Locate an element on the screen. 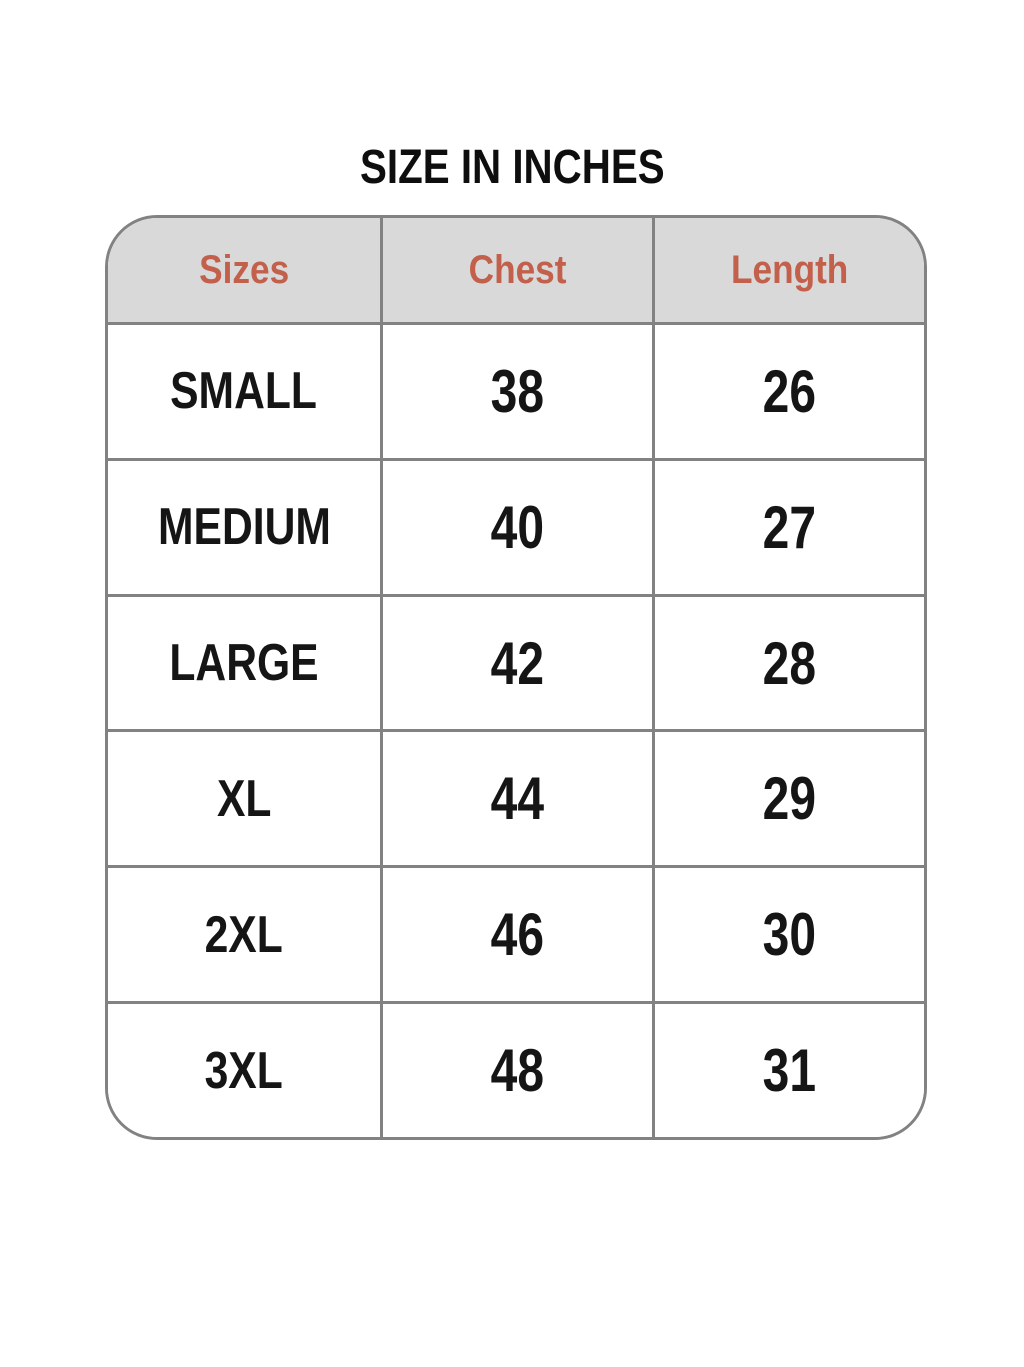  size-value: 3XL is located at coordinates (244, 1070).